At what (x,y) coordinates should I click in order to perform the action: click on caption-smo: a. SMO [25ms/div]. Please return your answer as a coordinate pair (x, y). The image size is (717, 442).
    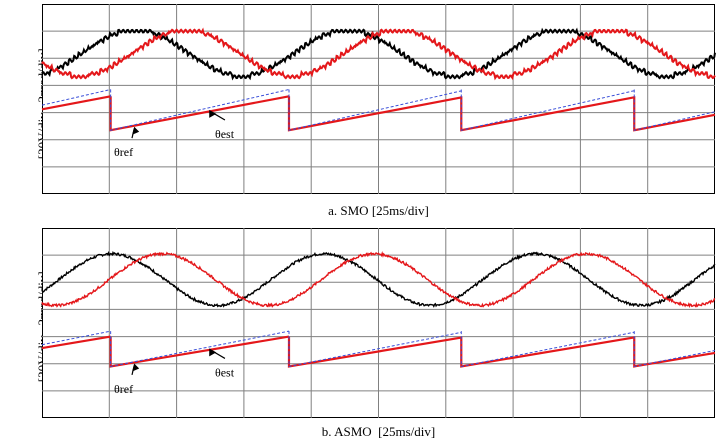
    Looking at the image, I should click on (378, 210).